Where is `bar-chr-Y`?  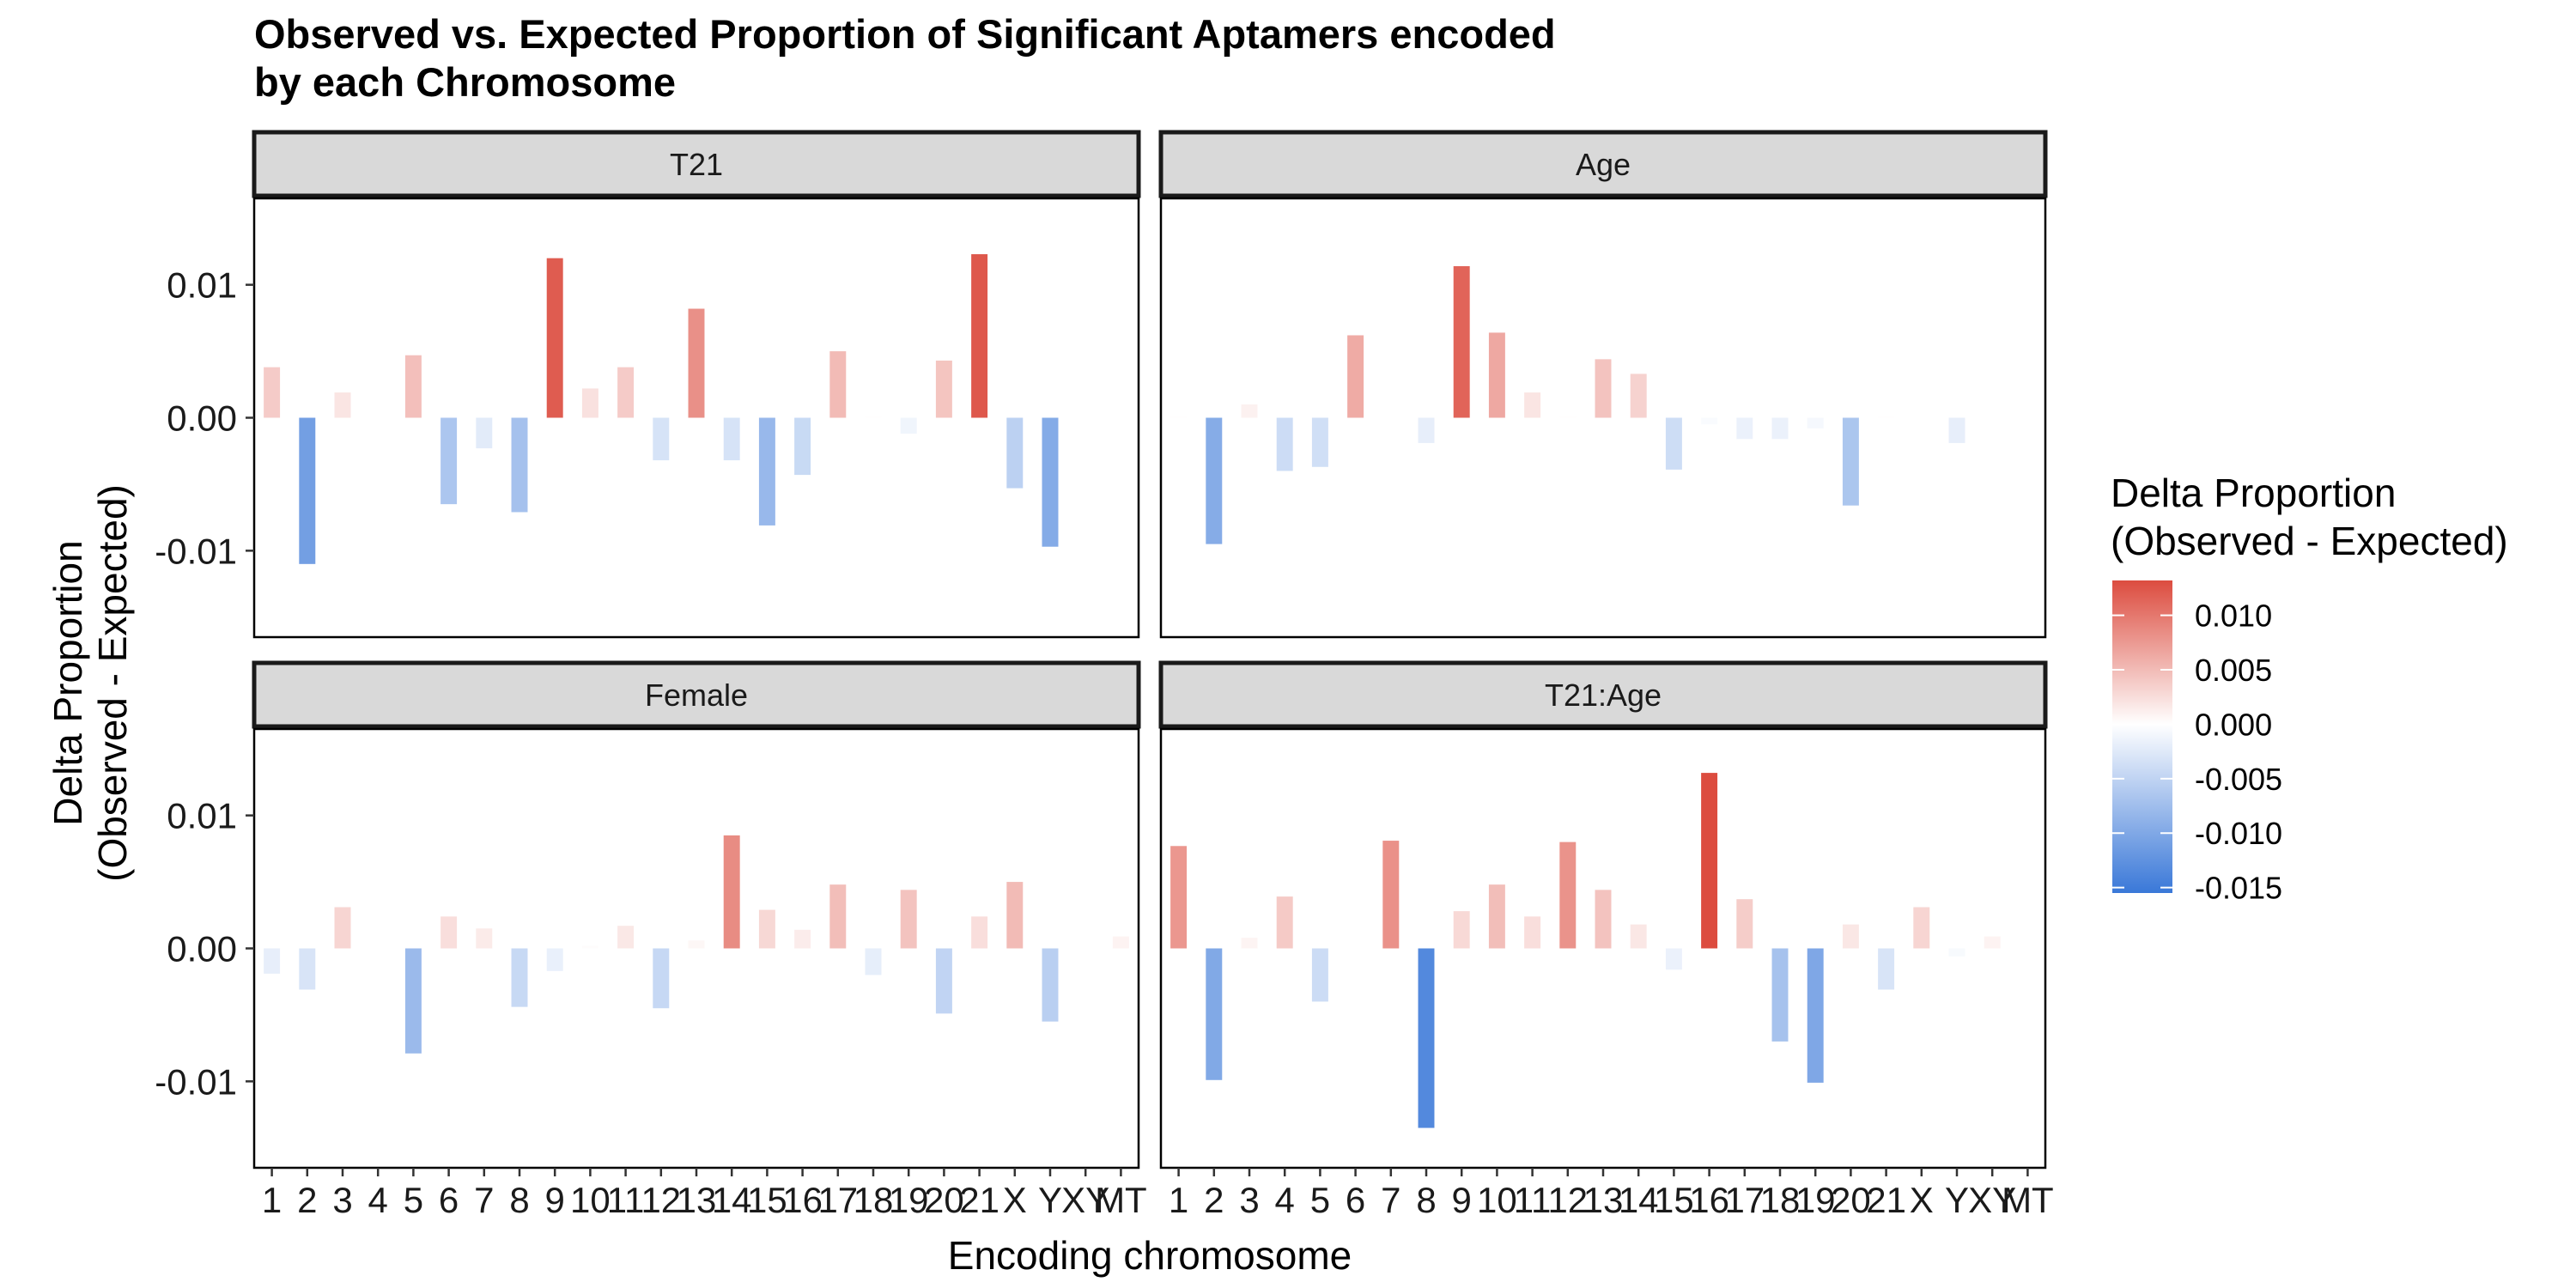
bar-chr-Y is located at coordinates (1956, 952).